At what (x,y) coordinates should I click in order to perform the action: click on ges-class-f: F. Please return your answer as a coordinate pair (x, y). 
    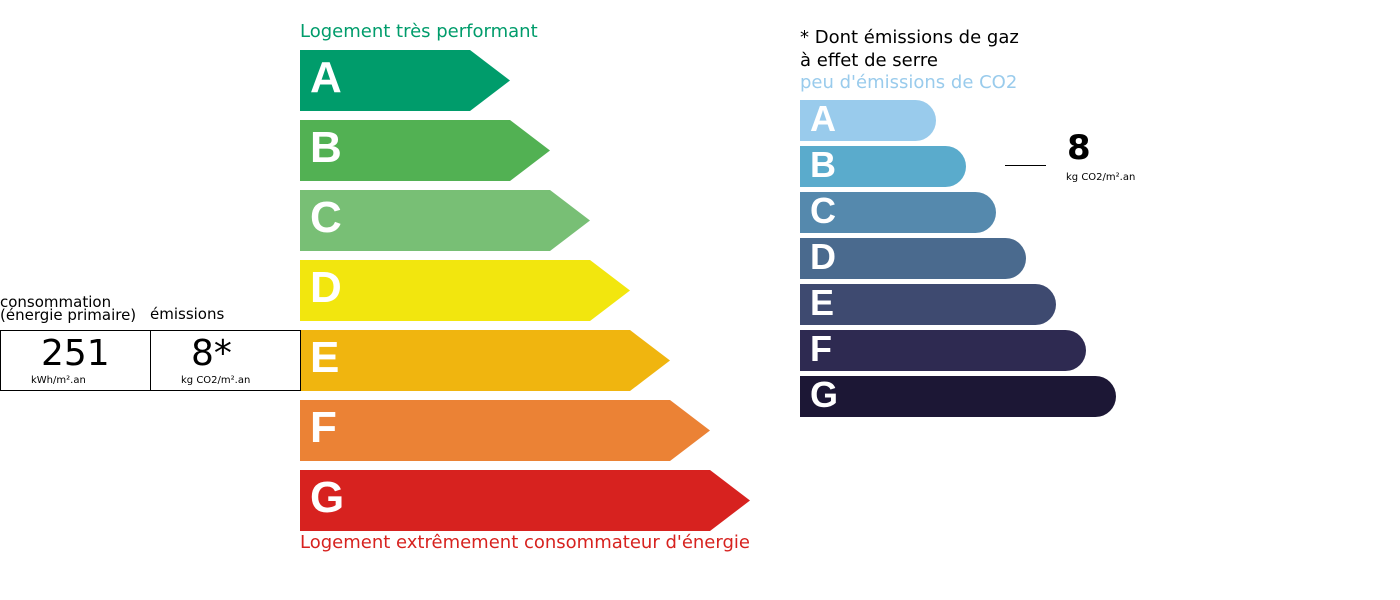
    Looking at the image, I should click on (943, 349).